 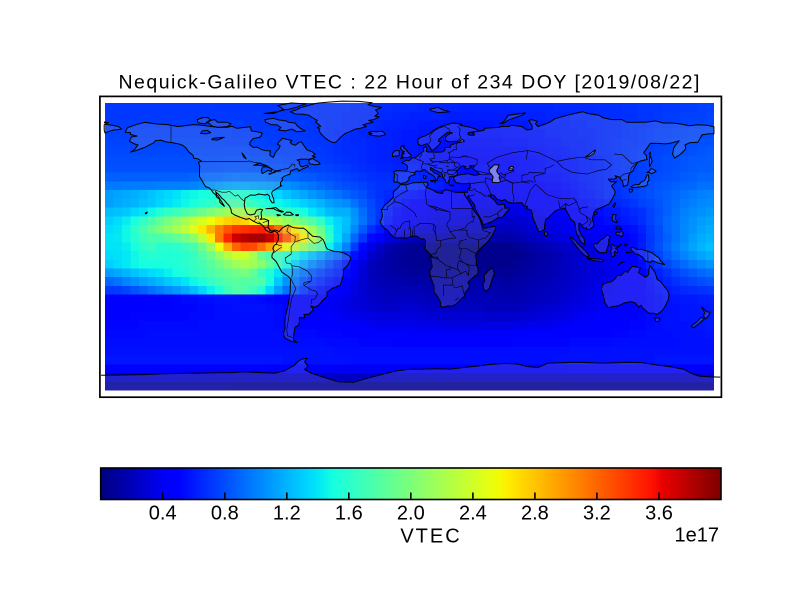 What do you see at coordinates (473, 514) in the screenshot?
I see `svg-text: 2.4` at bounding box center [473, 514].